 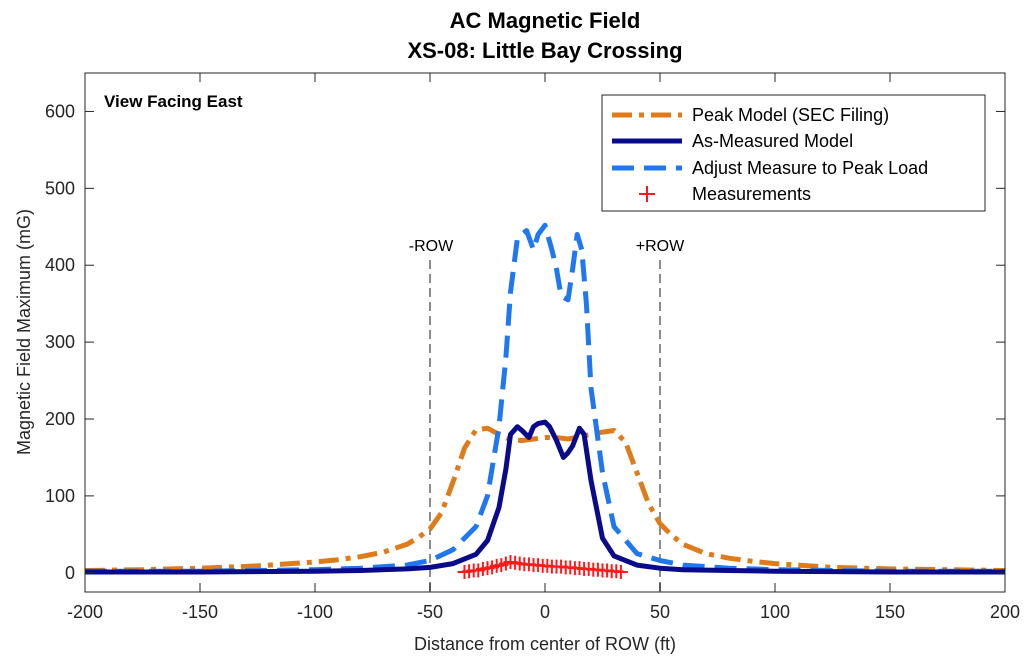 What do you see at coordinates (890, 612) in the screenshot?
I see `x-tick-label: 150` at bounding box center [890, 612].